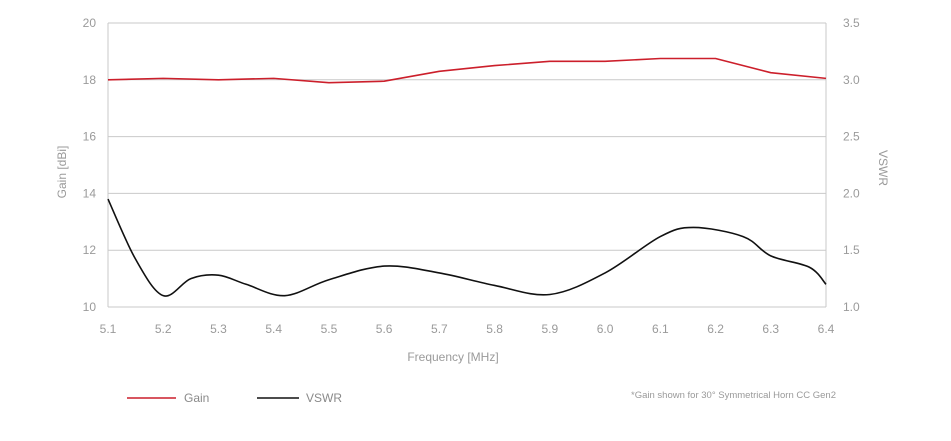  I want to click on x-tick-label: 6.3, so click(770, 329).